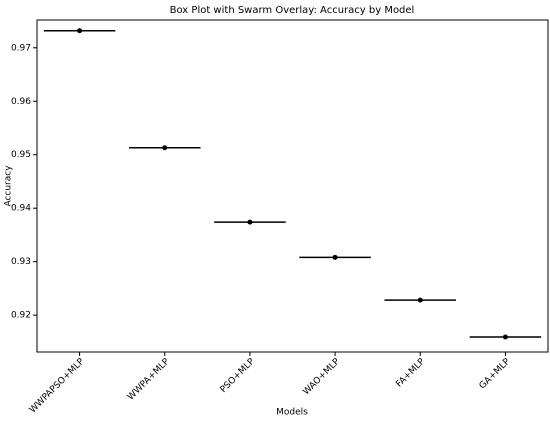  What do you see at coordinates (57, 385) in the screenshot?
I see `x-tick-label: WWPAPSO+MLP` at bounding box center [57, 385].